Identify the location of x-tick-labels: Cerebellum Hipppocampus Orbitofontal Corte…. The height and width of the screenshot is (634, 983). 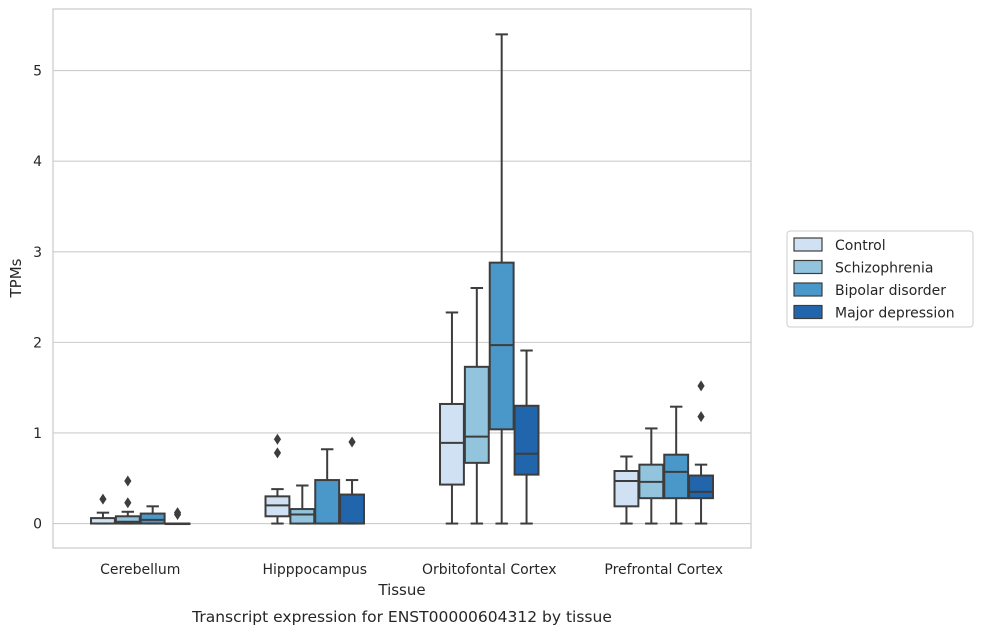
(411, 570).